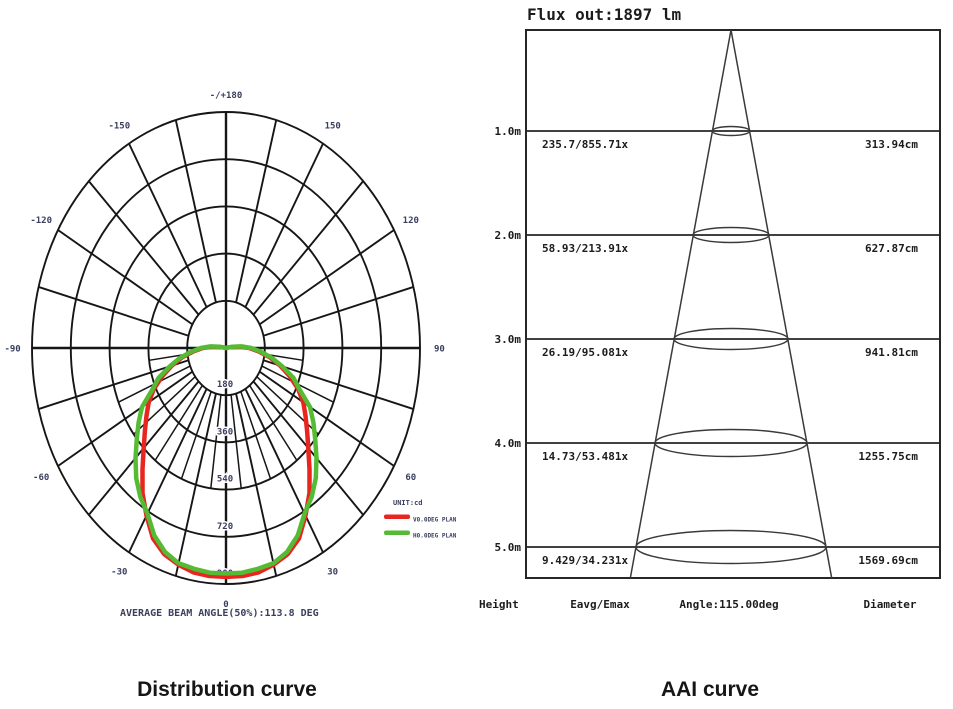 The image size is (953, 709). Describe the element at coordinates (890, 604) in the screenshot. I see `column-header-diameter: Diameter` at that location.